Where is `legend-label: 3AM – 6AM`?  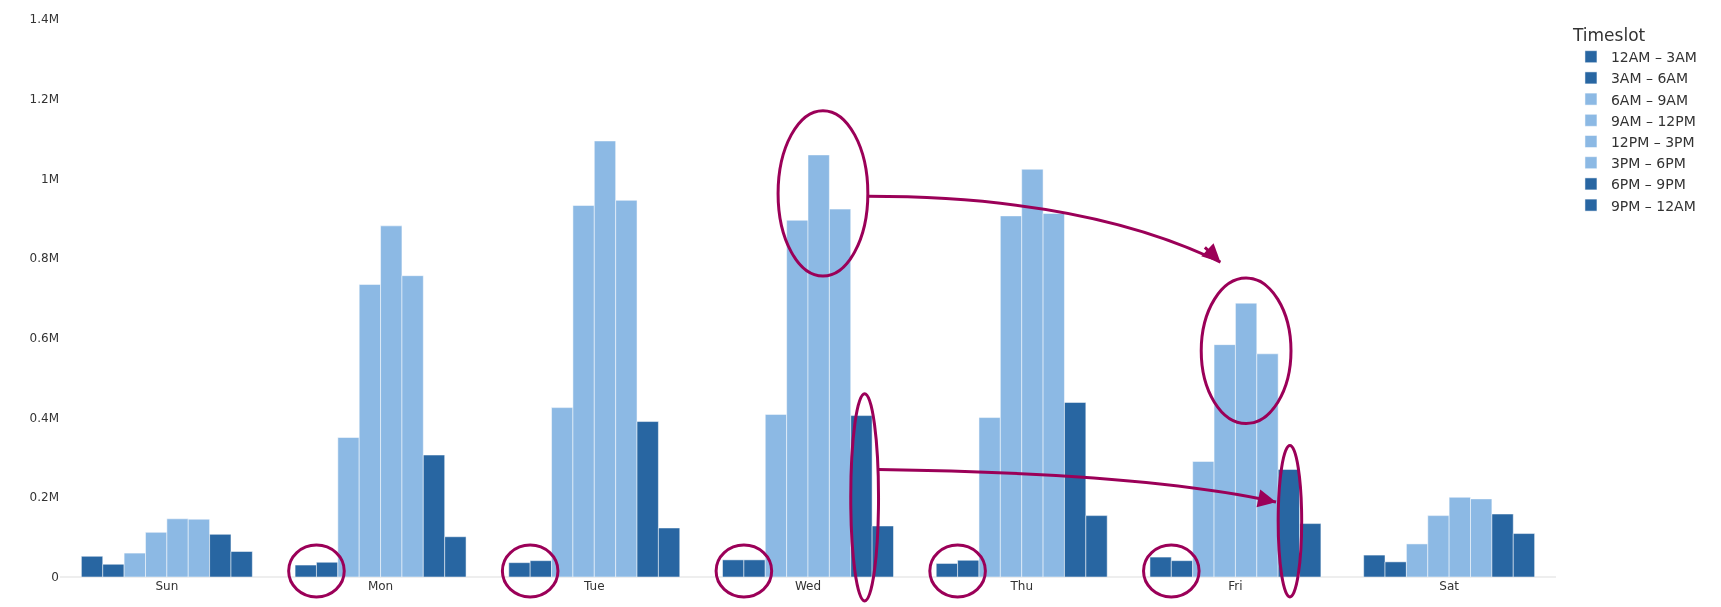 legend-label: 3AM – 6AM is located at coordinates (1649, 78).